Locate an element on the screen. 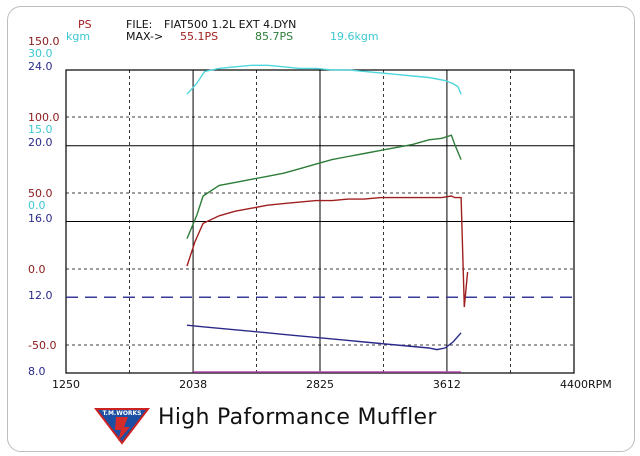  aux-tick-16: 16.0 is located at coordinates (40, 218).